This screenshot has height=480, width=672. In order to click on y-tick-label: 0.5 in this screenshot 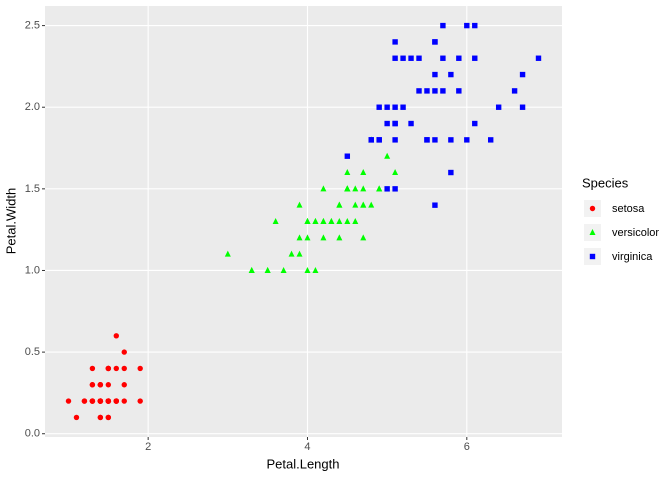, I will do `click(32, 352)`.